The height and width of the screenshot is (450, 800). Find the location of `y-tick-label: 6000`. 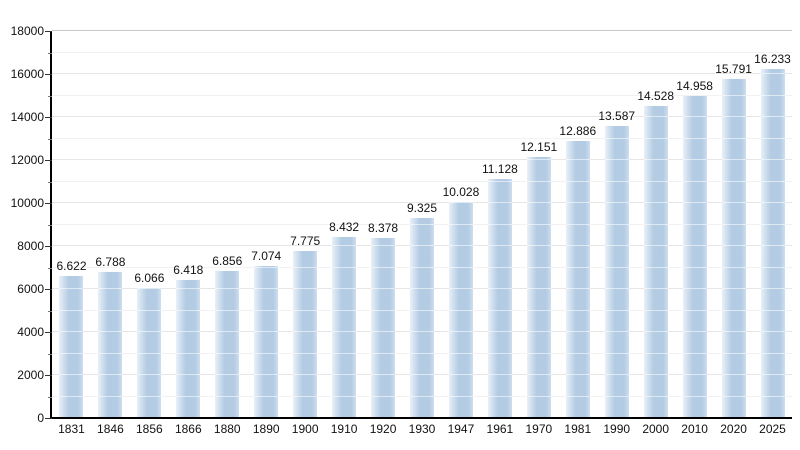

y-tick-label: 6000 is located at coordinates (30, 289).